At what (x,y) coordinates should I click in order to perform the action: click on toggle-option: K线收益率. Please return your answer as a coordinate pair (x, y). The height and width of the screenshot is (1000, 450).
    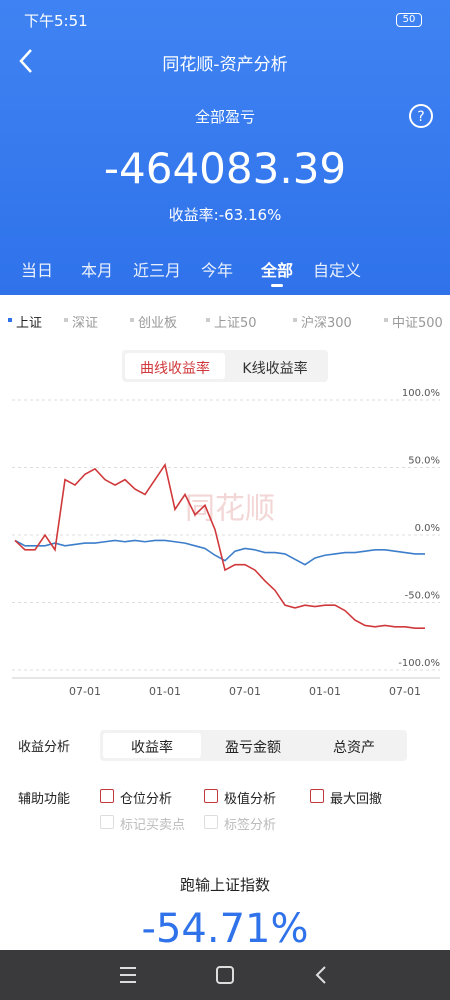
    Looking at the image, I should click on (275, 369).